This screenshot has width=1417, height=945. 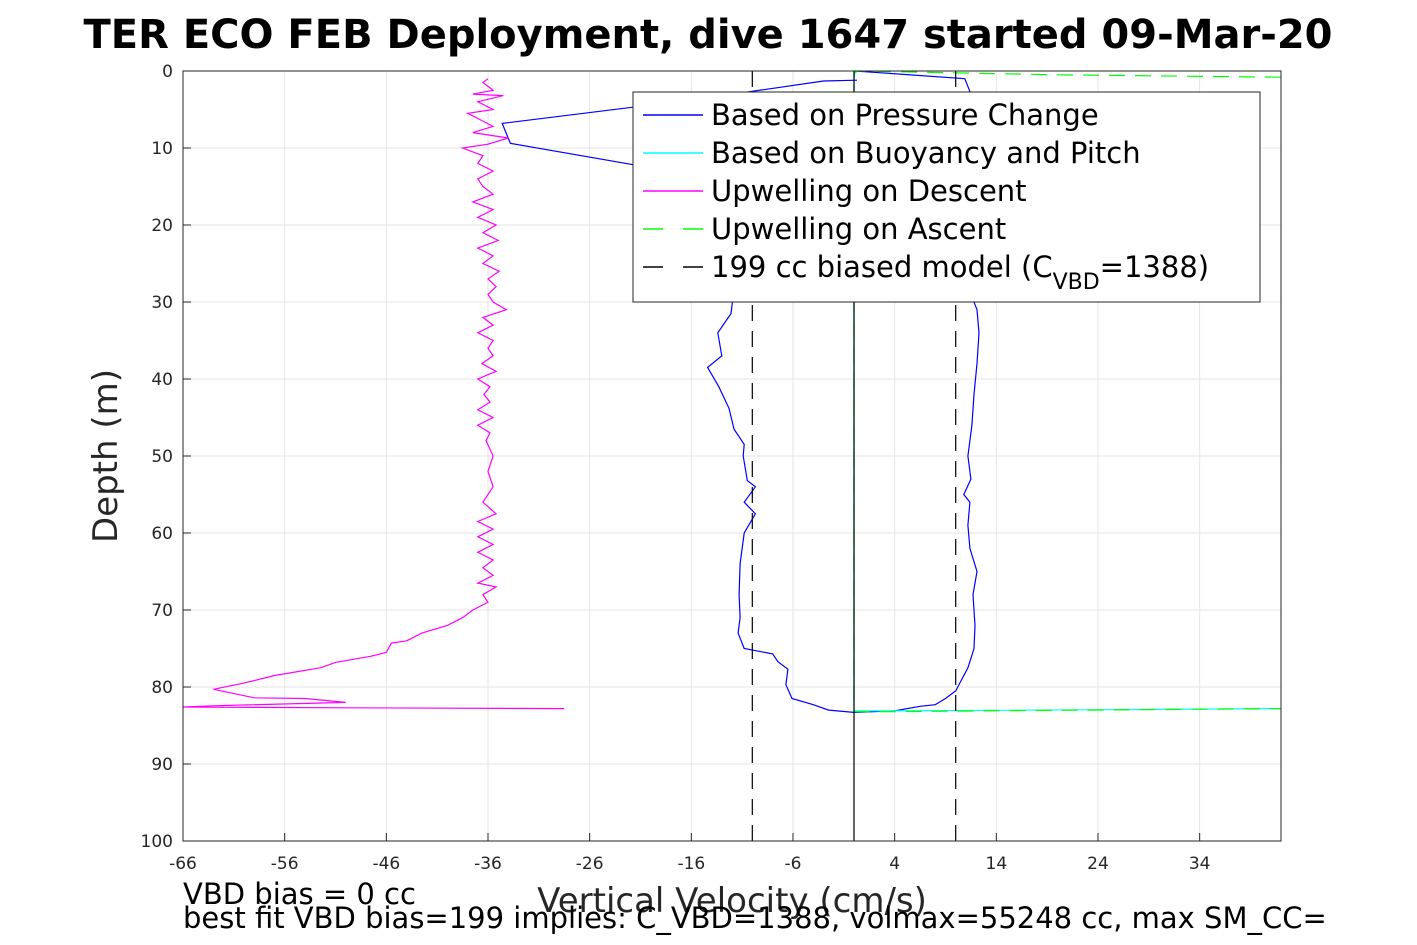 What do you see at coordinates (157, 842) in the screenshot?
I see `y-tick-label: 100` at bounding box center [157, 842].